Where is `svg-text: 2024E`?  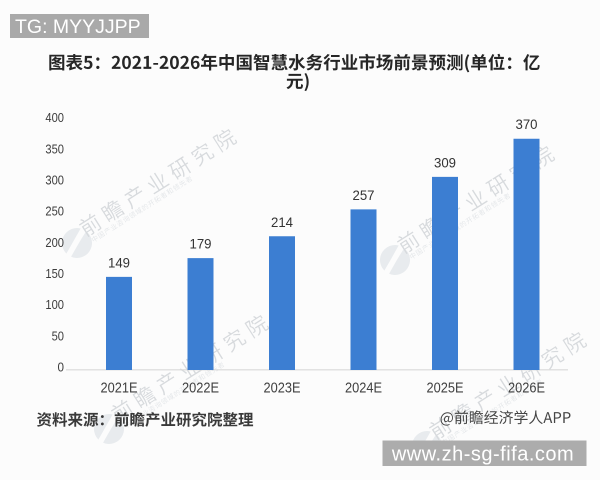 svg-text: 2024E is located at coordinates (363, 389).